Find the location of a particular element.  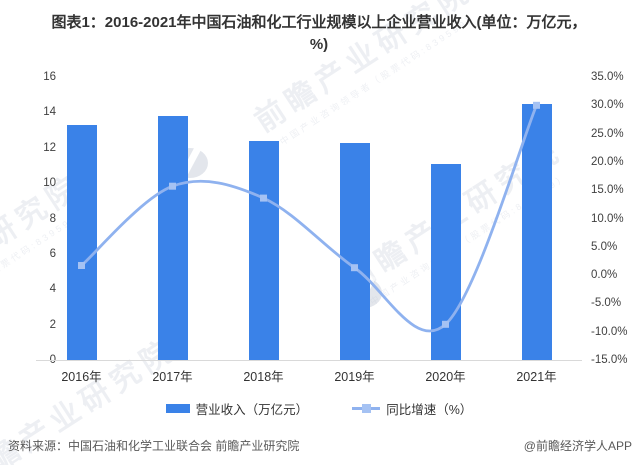

y-axis-right-tick: -10.0% is located at coordinates (609, 331).